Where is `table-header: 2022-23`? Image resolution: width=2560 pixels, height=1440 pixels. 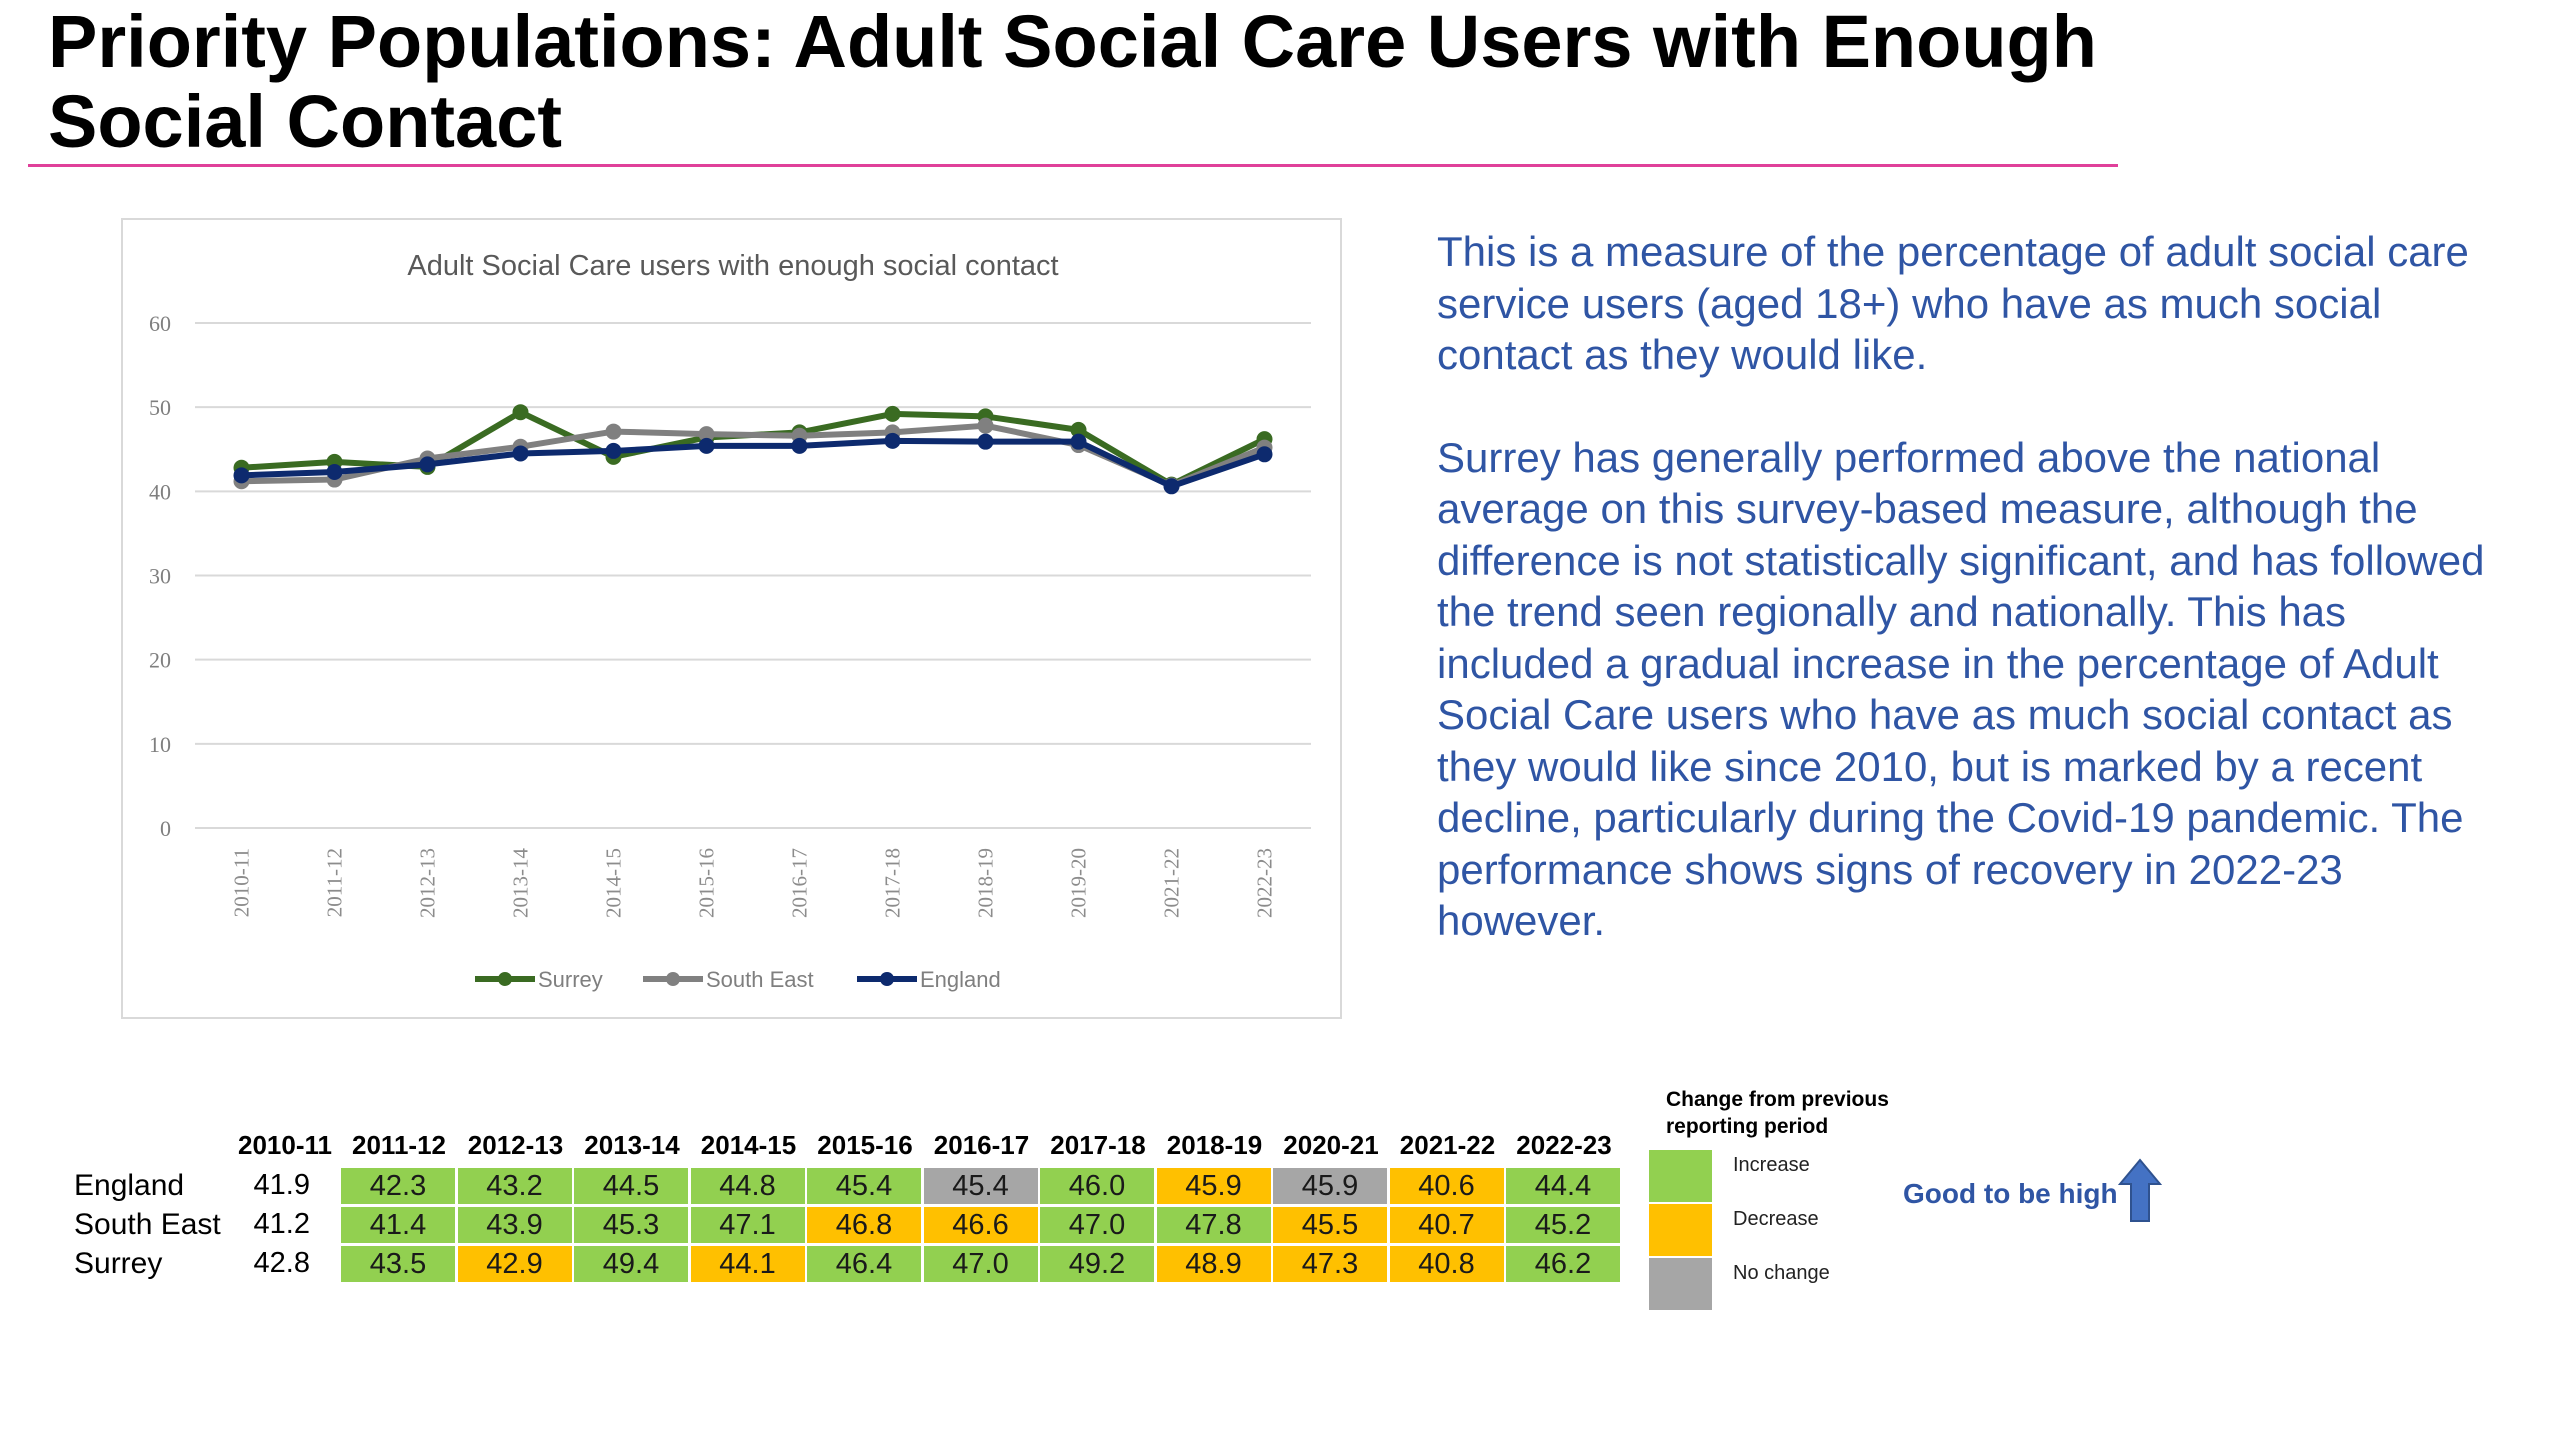
table-header: 2022-23 is located at coordinates (1564, 1145).